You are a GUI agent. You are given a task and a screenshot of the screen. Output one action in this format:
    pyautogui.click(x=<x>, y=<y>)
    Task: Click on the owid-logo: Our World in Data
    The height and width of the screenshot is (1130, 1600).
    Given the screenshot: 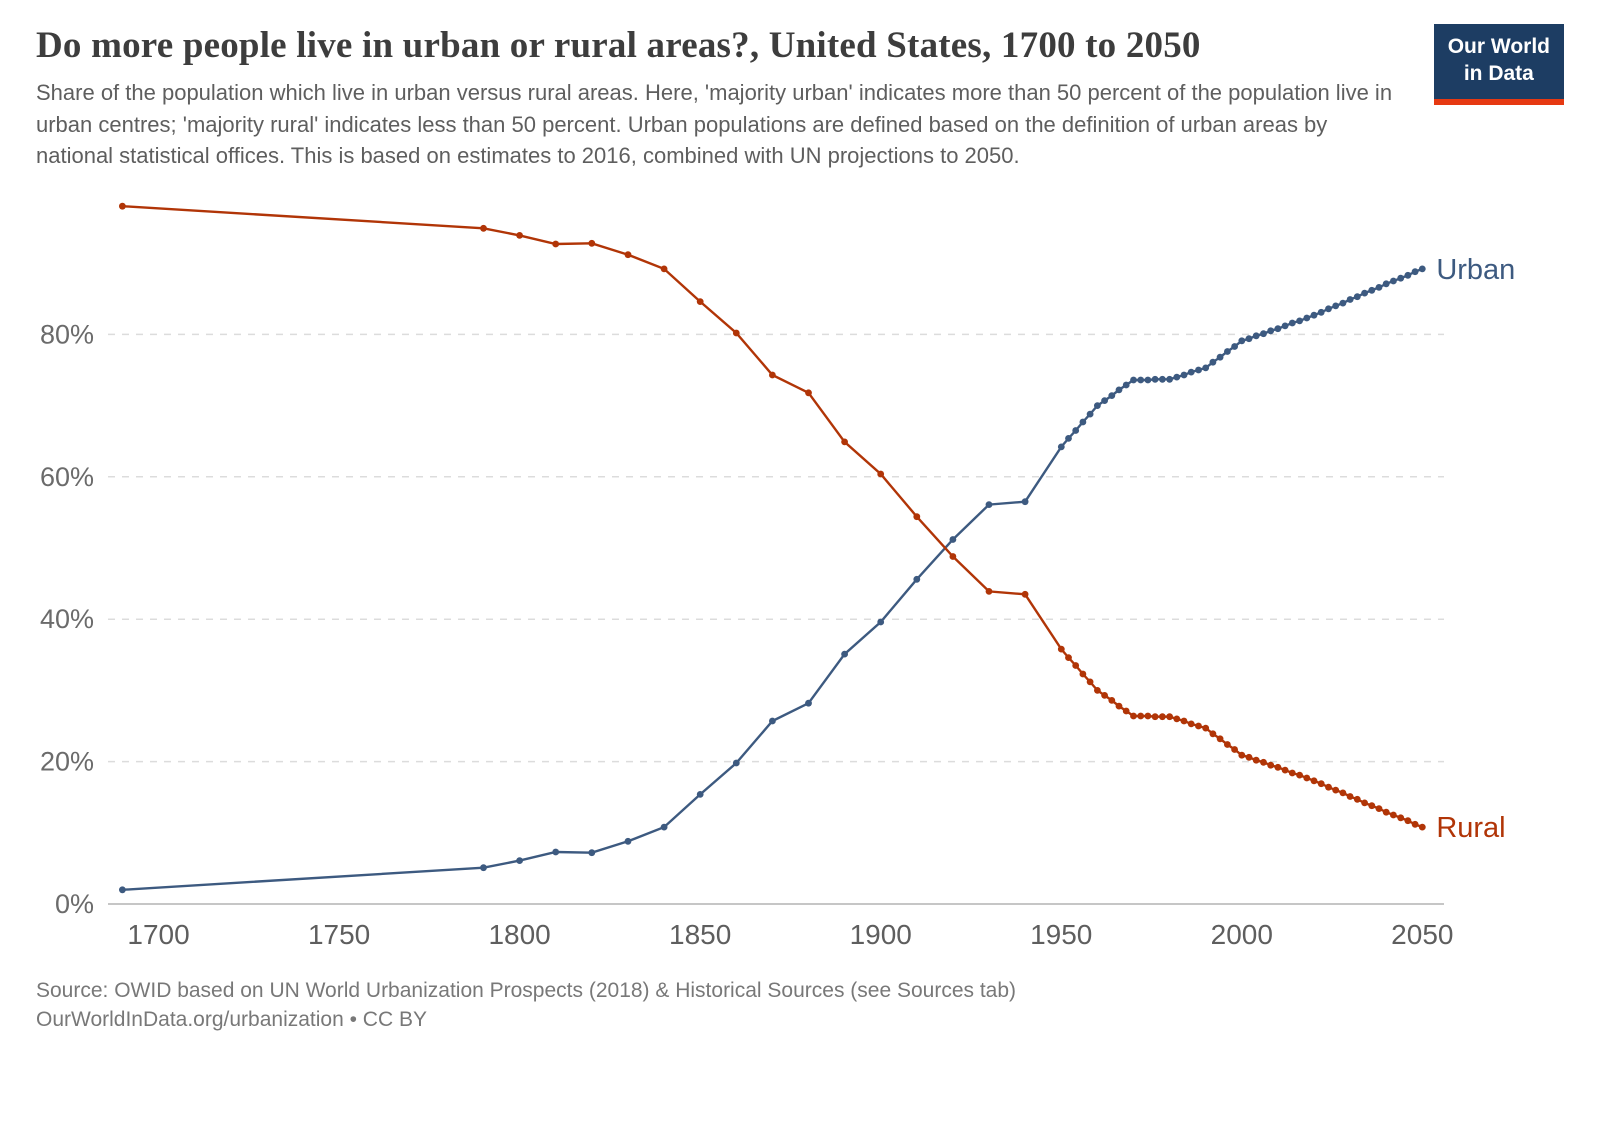 What is the action you would take?
    pyautogui.click(x=1498, y=64)
    